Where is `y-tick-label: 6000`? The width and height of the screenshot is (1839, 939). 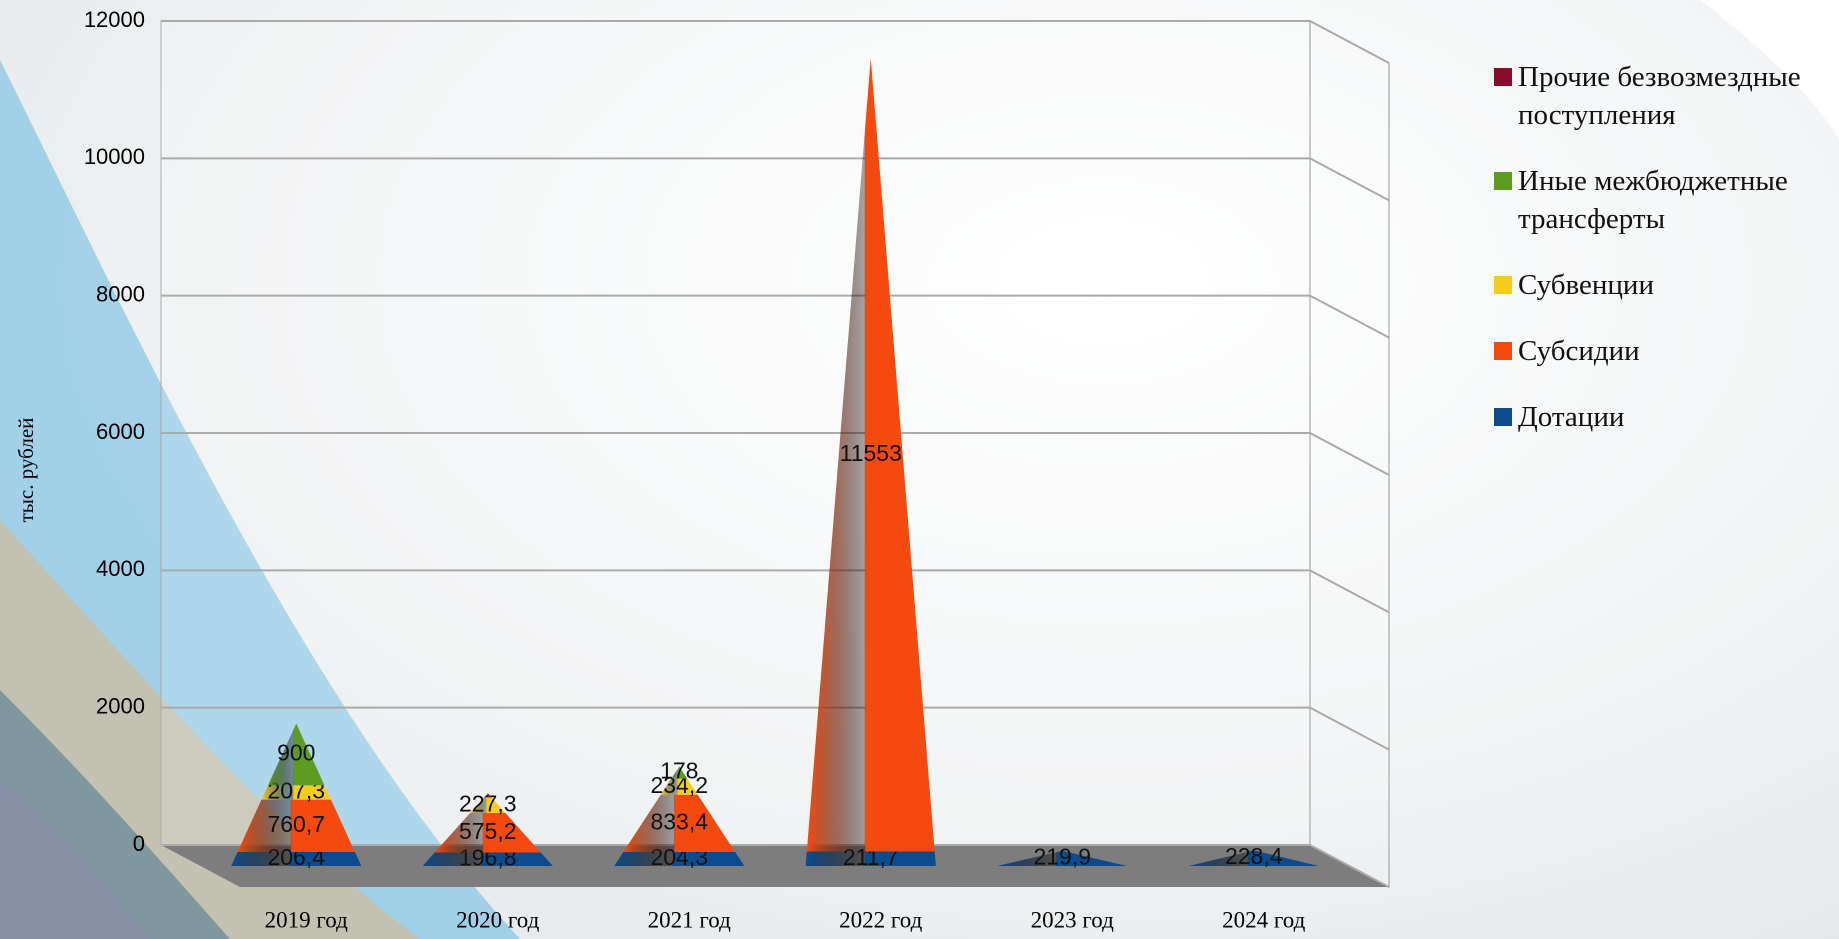
y-tick-label: 6000 is located at coordinates (120, 431).